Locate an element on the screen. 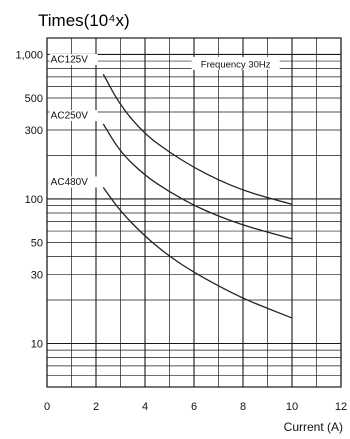 Image resolution: width=350 pixels, height=439 pixels. x-tick-label: 4 is located at coordinates (145, 407).